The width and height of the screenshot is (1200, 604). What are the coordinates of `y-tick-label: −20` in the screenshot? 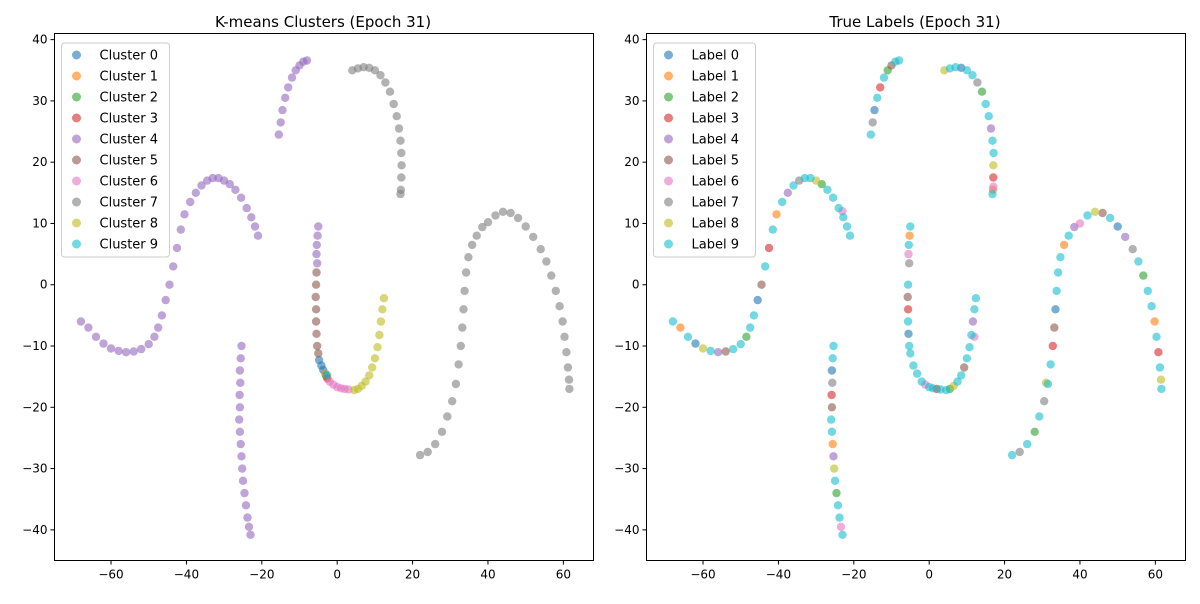 It's located at (34, 407).